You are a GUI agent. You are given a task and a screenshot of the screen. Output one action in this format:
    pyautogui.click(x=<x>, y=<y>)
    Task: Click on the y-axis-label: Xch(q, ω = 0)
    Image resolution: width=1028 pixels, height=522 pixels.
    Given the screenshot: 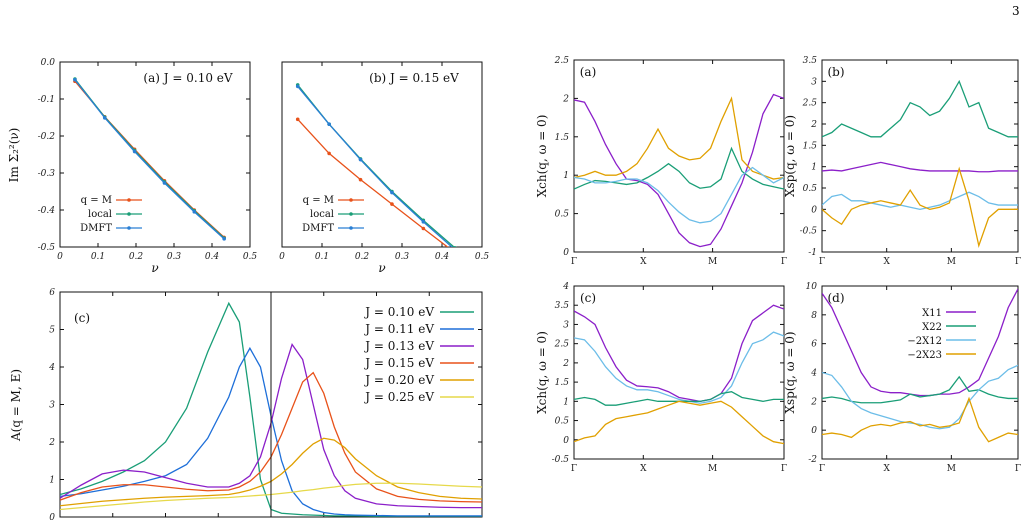 What is the action you would take?
    pyautogui.click(x=542, y=372)
    